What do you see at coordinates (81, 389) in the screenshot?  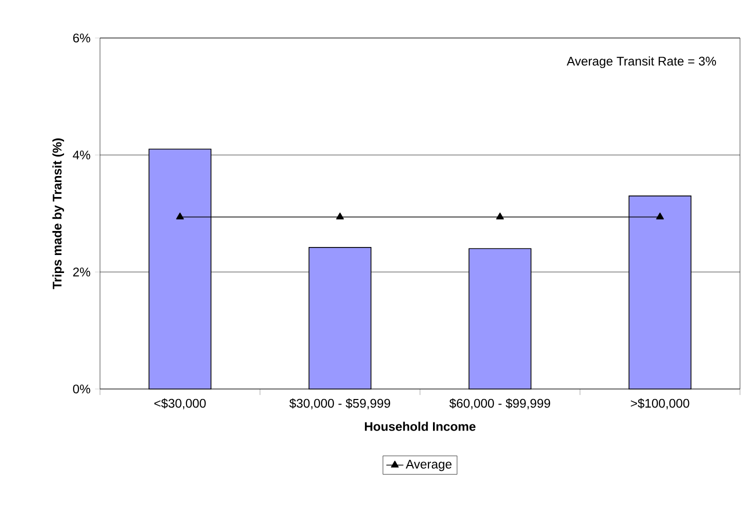 I see `y-tick-label: 0%` at bounding box center [81, 389].